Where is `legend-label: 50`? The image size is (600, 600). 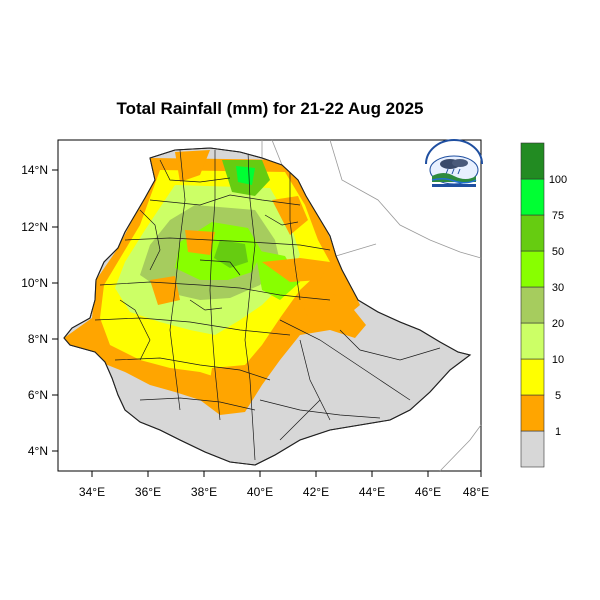 legend-label: 50 is located at coordinates (558, 252).